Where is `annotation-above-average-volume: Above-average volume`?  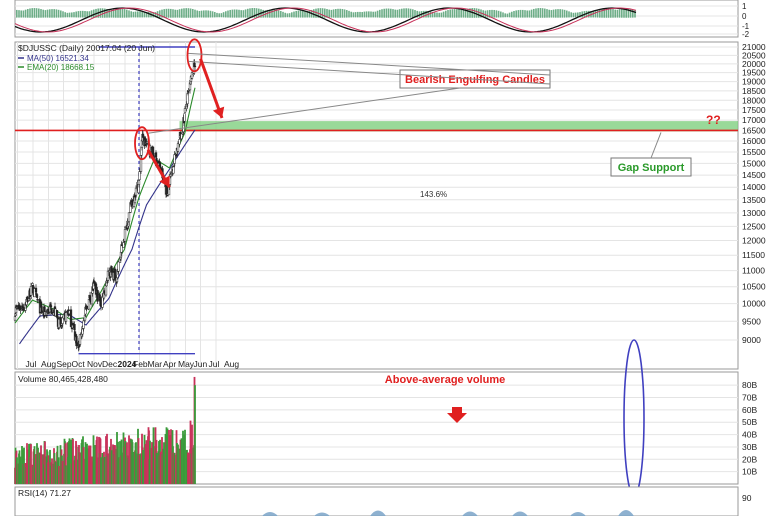 annotation-above-average-volume: Above-average volume is located at coordinates (445, 380).